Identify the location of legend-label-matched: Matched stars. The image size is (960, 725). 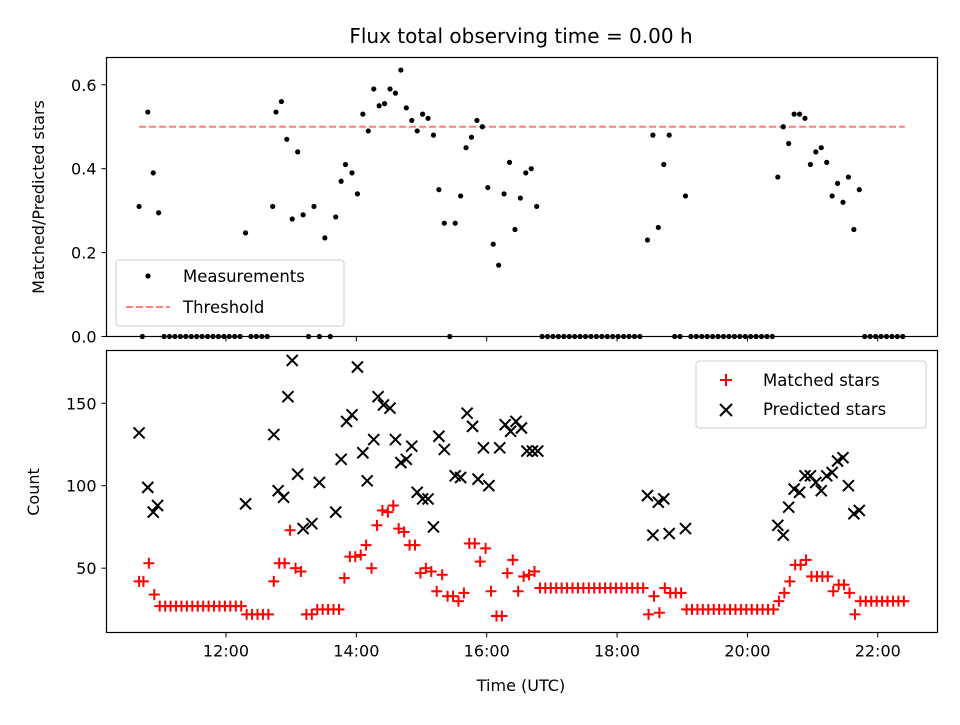
(821, 380).